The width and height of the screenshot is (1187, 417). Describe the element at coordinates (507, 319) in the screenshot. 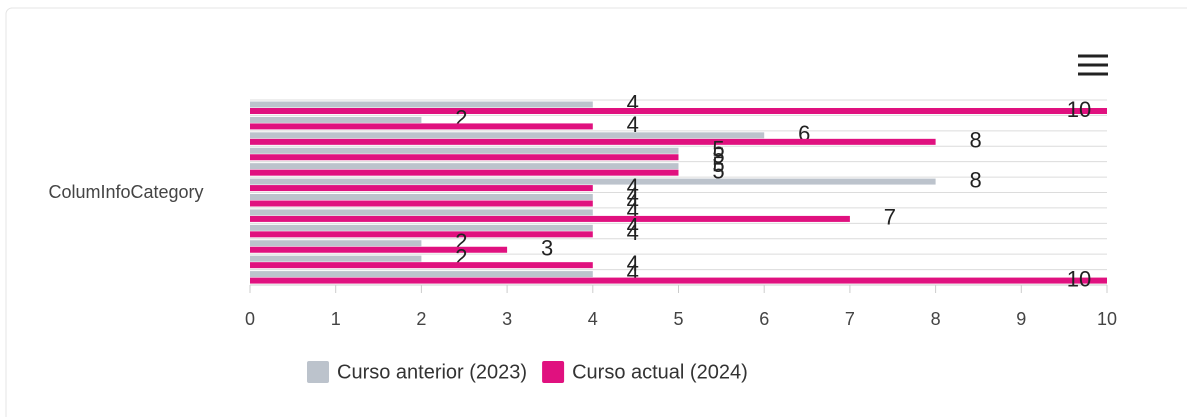

I see `x-tick-label: 3` at that location.